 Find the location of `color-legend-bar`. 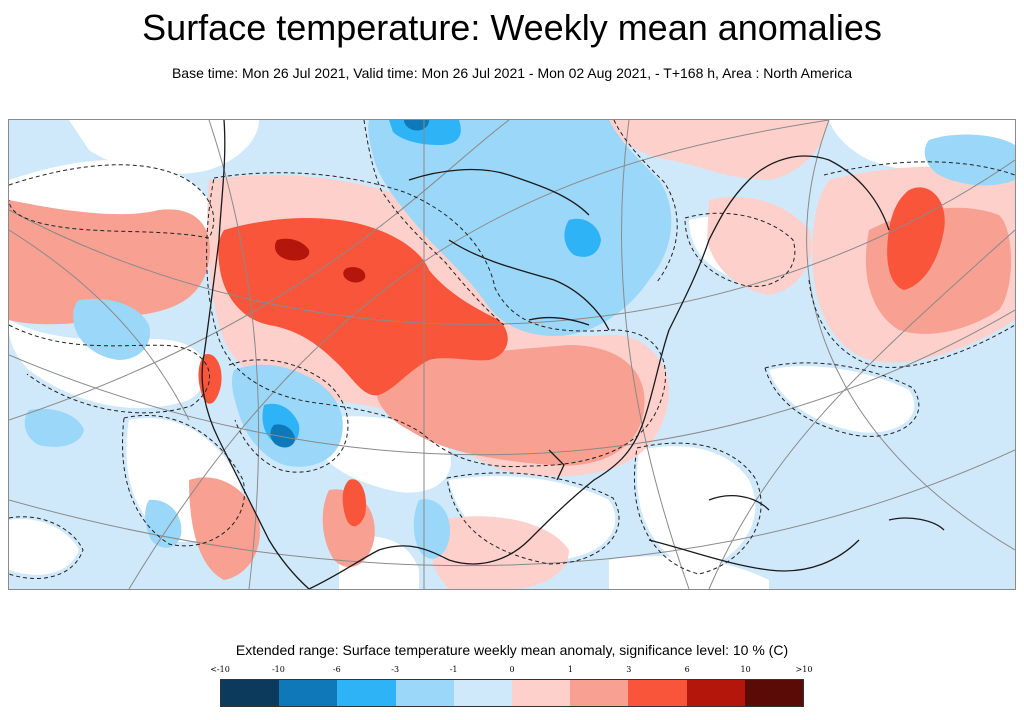

color-legend-bar is located at coordinates (512, 693).